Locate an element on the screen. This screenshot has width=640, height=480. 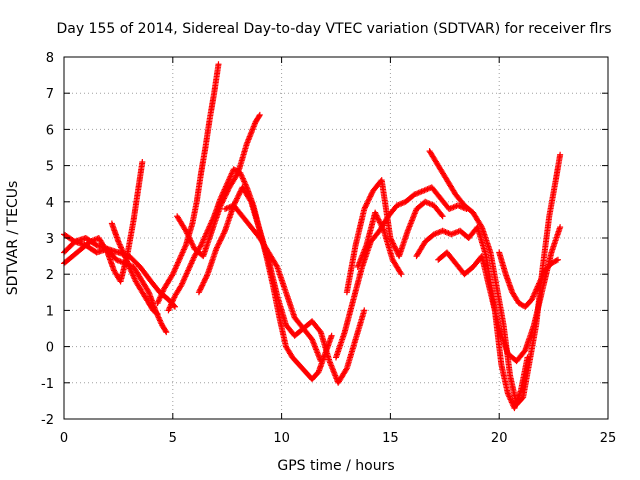
y-axis-label: SDTVAR / TECUs is located at coordinates (13, 238).